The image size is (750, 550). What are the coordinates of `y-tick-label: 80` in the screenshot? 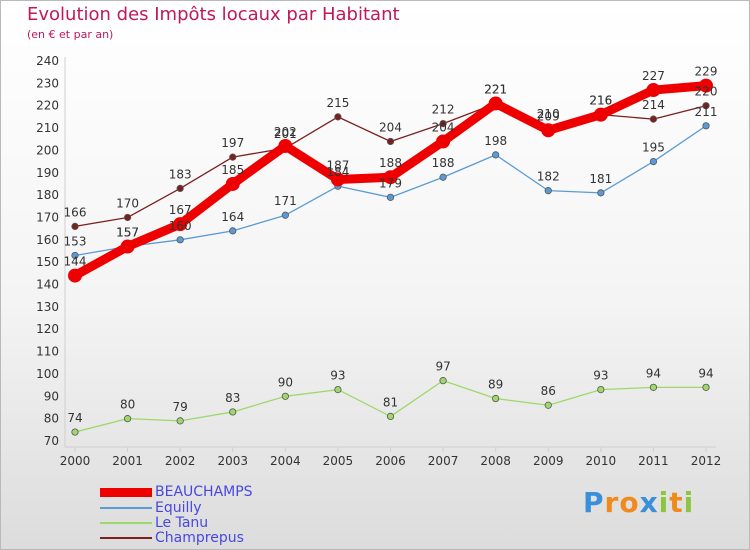 It's located at (51, 419).